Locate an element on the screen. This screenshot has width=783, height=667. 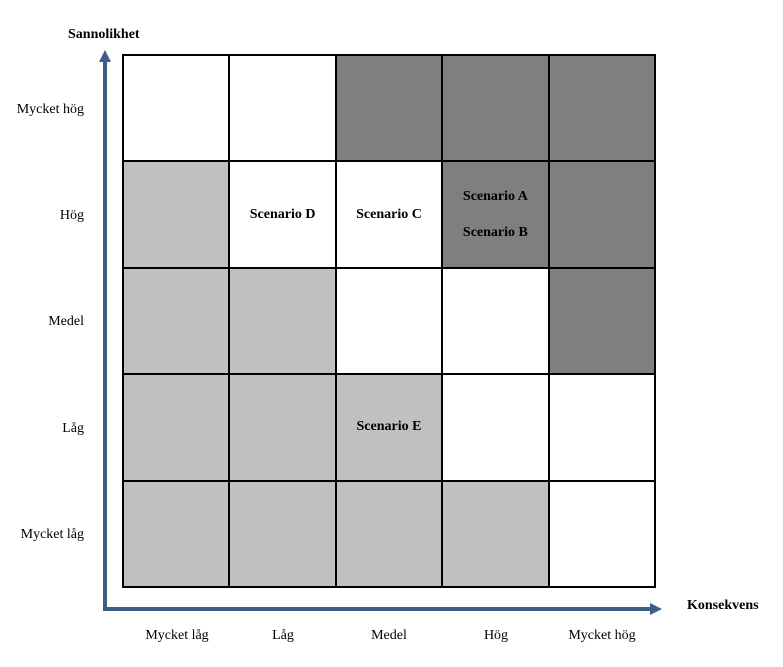
y-label-medel: Medel is located at coordinates (66, 321).